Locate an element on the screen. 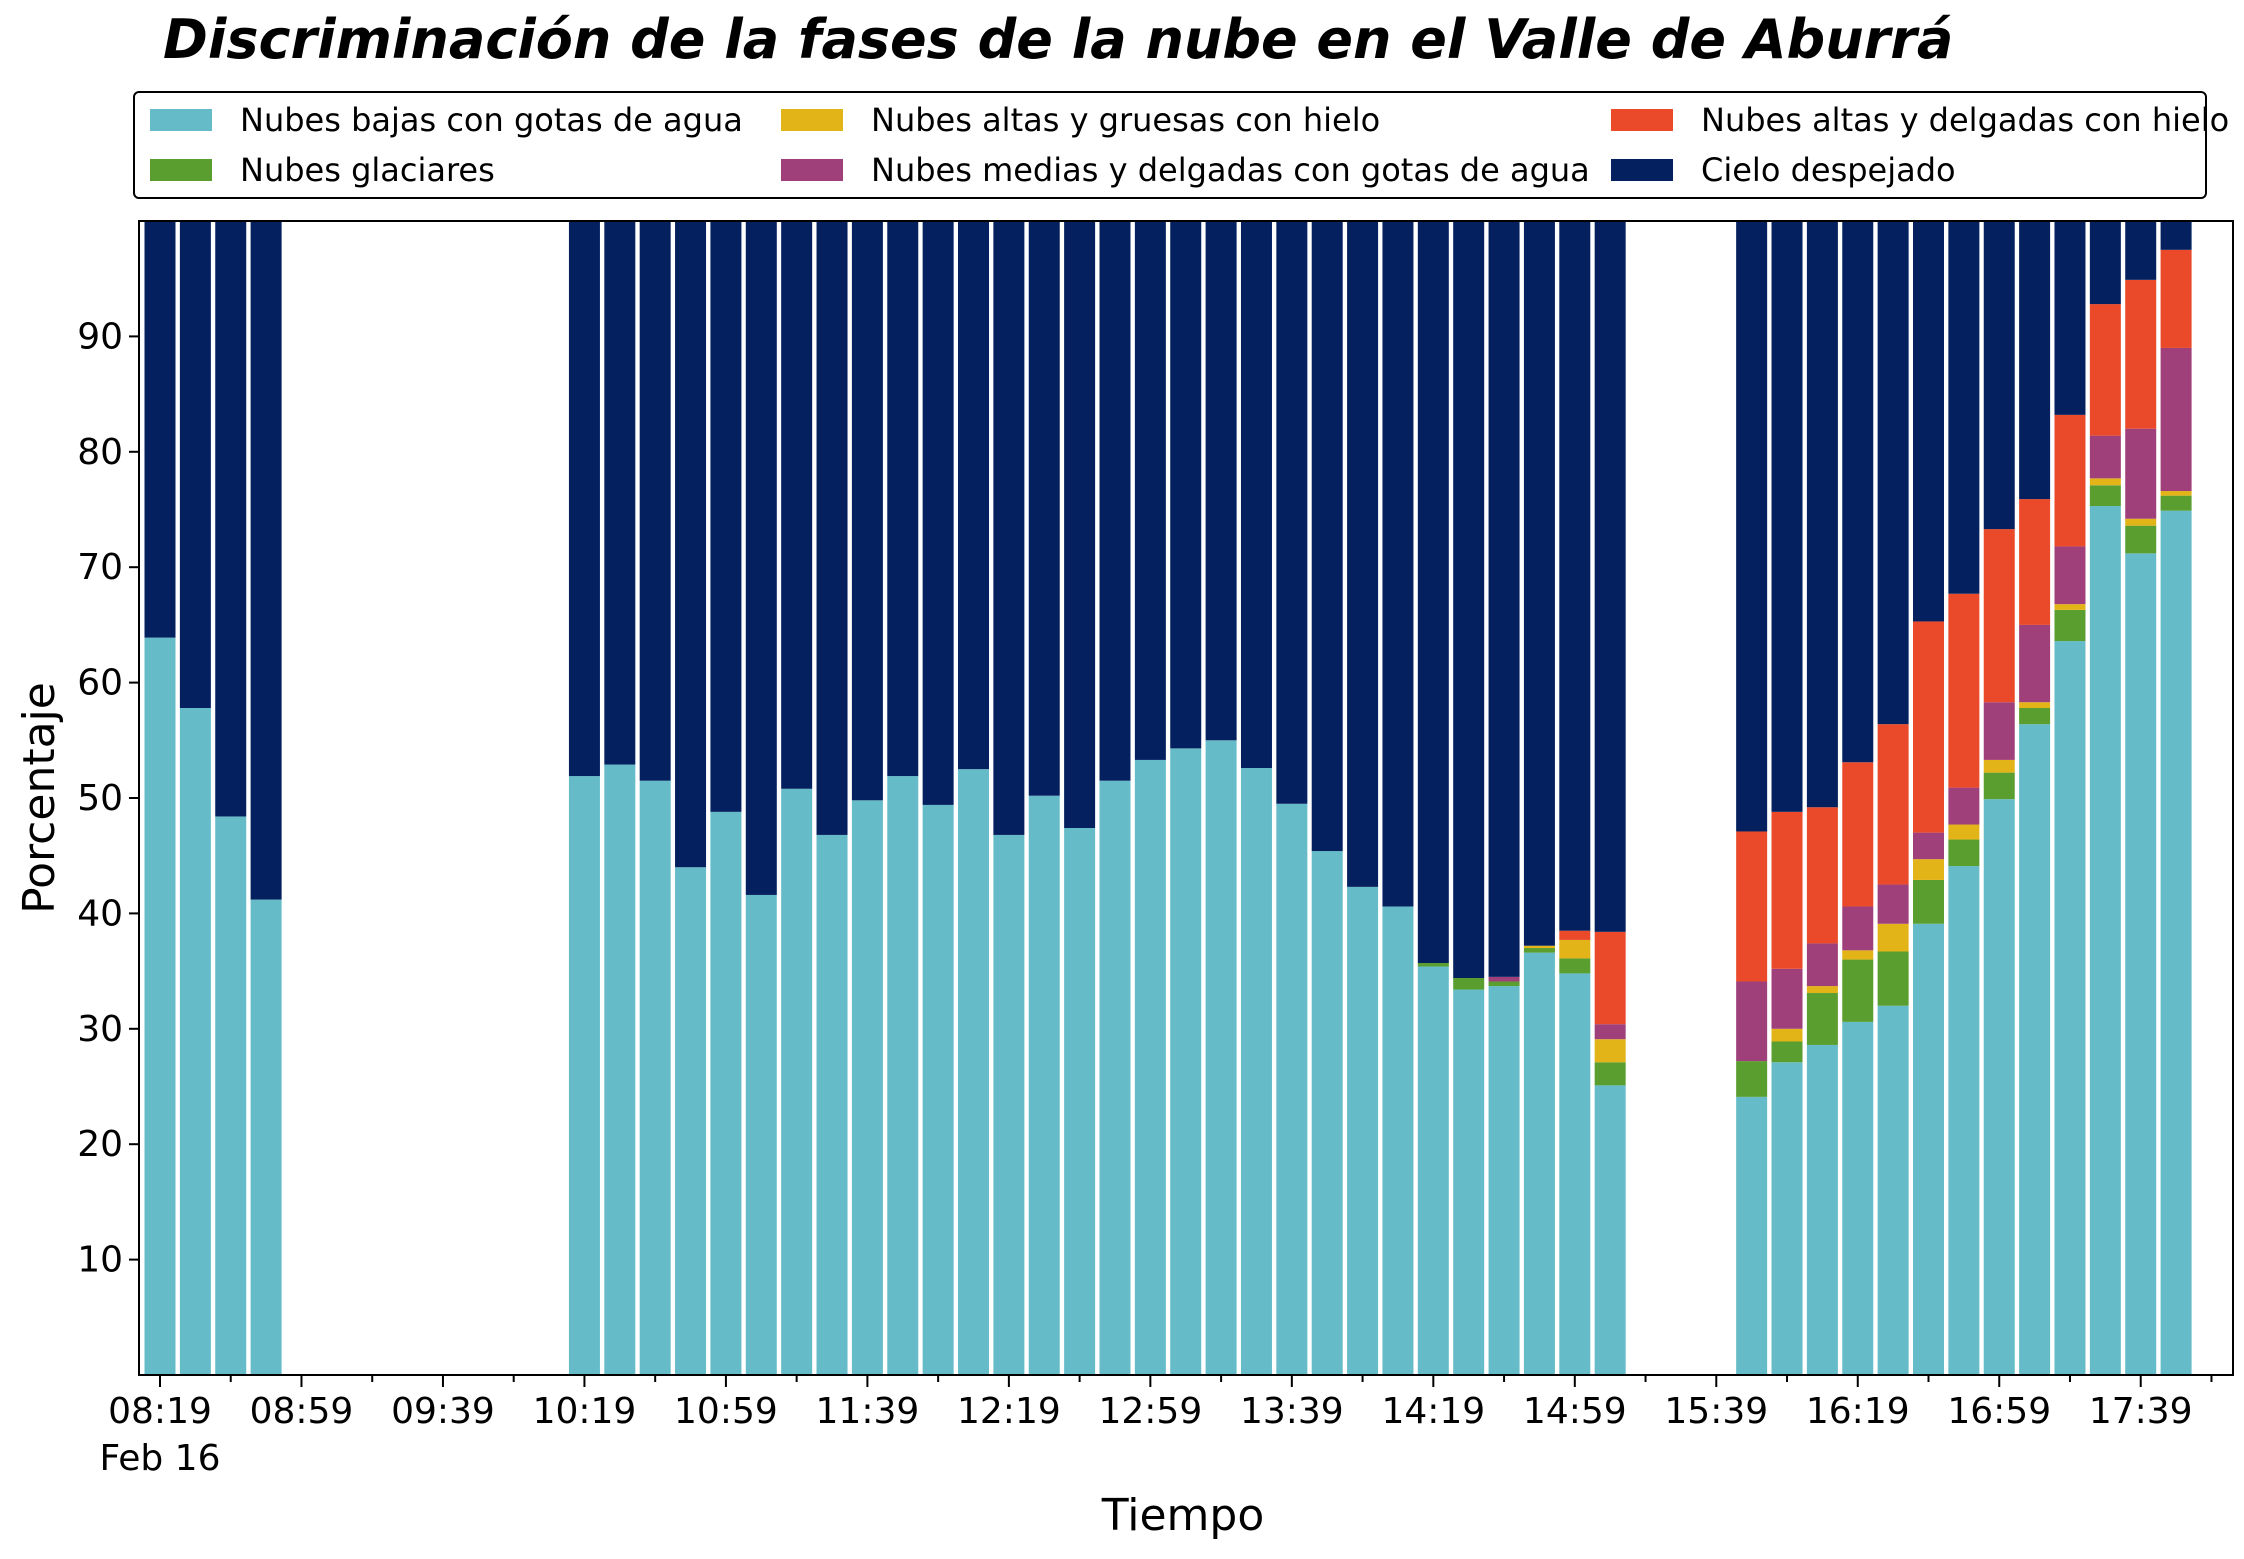 The height and width of the screenshot is (1559, 2244). legend-item-cielo-despejado: Cielo despejado is located at coordinates (1783, 170).